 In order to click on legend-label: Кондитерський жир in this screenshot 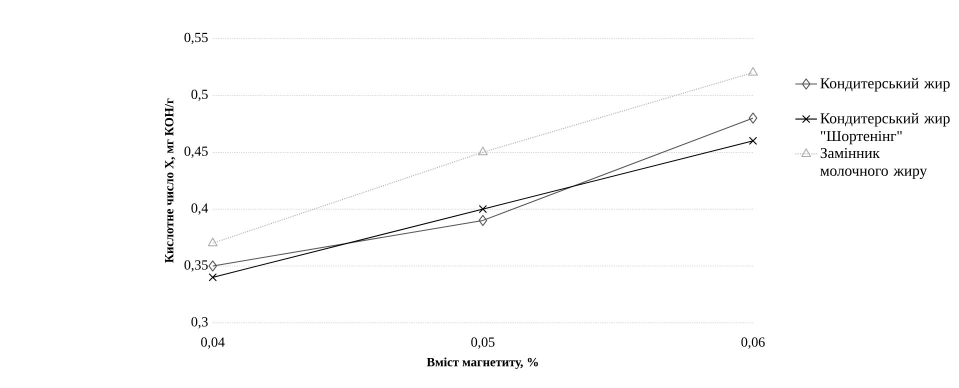, I will do `click(885, 85)`.